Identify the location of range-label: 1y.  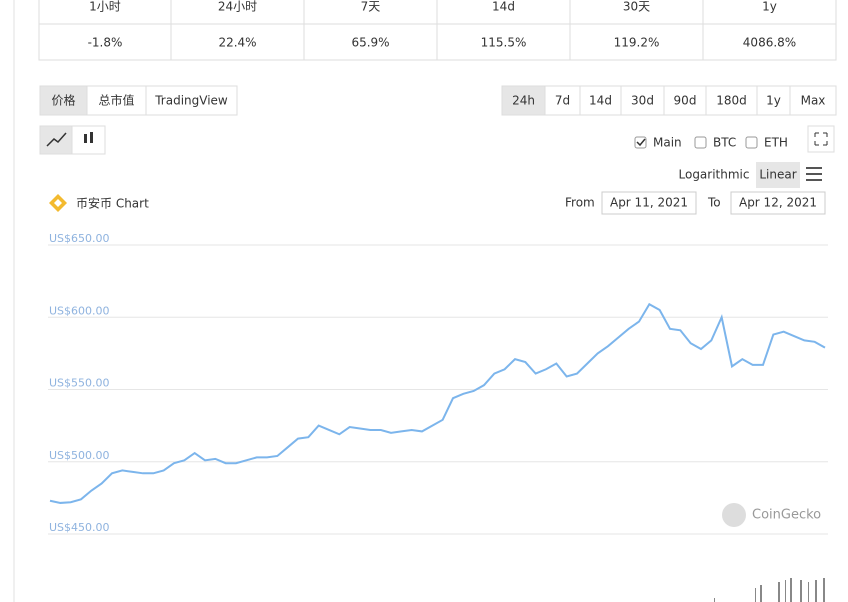
(773, 101).